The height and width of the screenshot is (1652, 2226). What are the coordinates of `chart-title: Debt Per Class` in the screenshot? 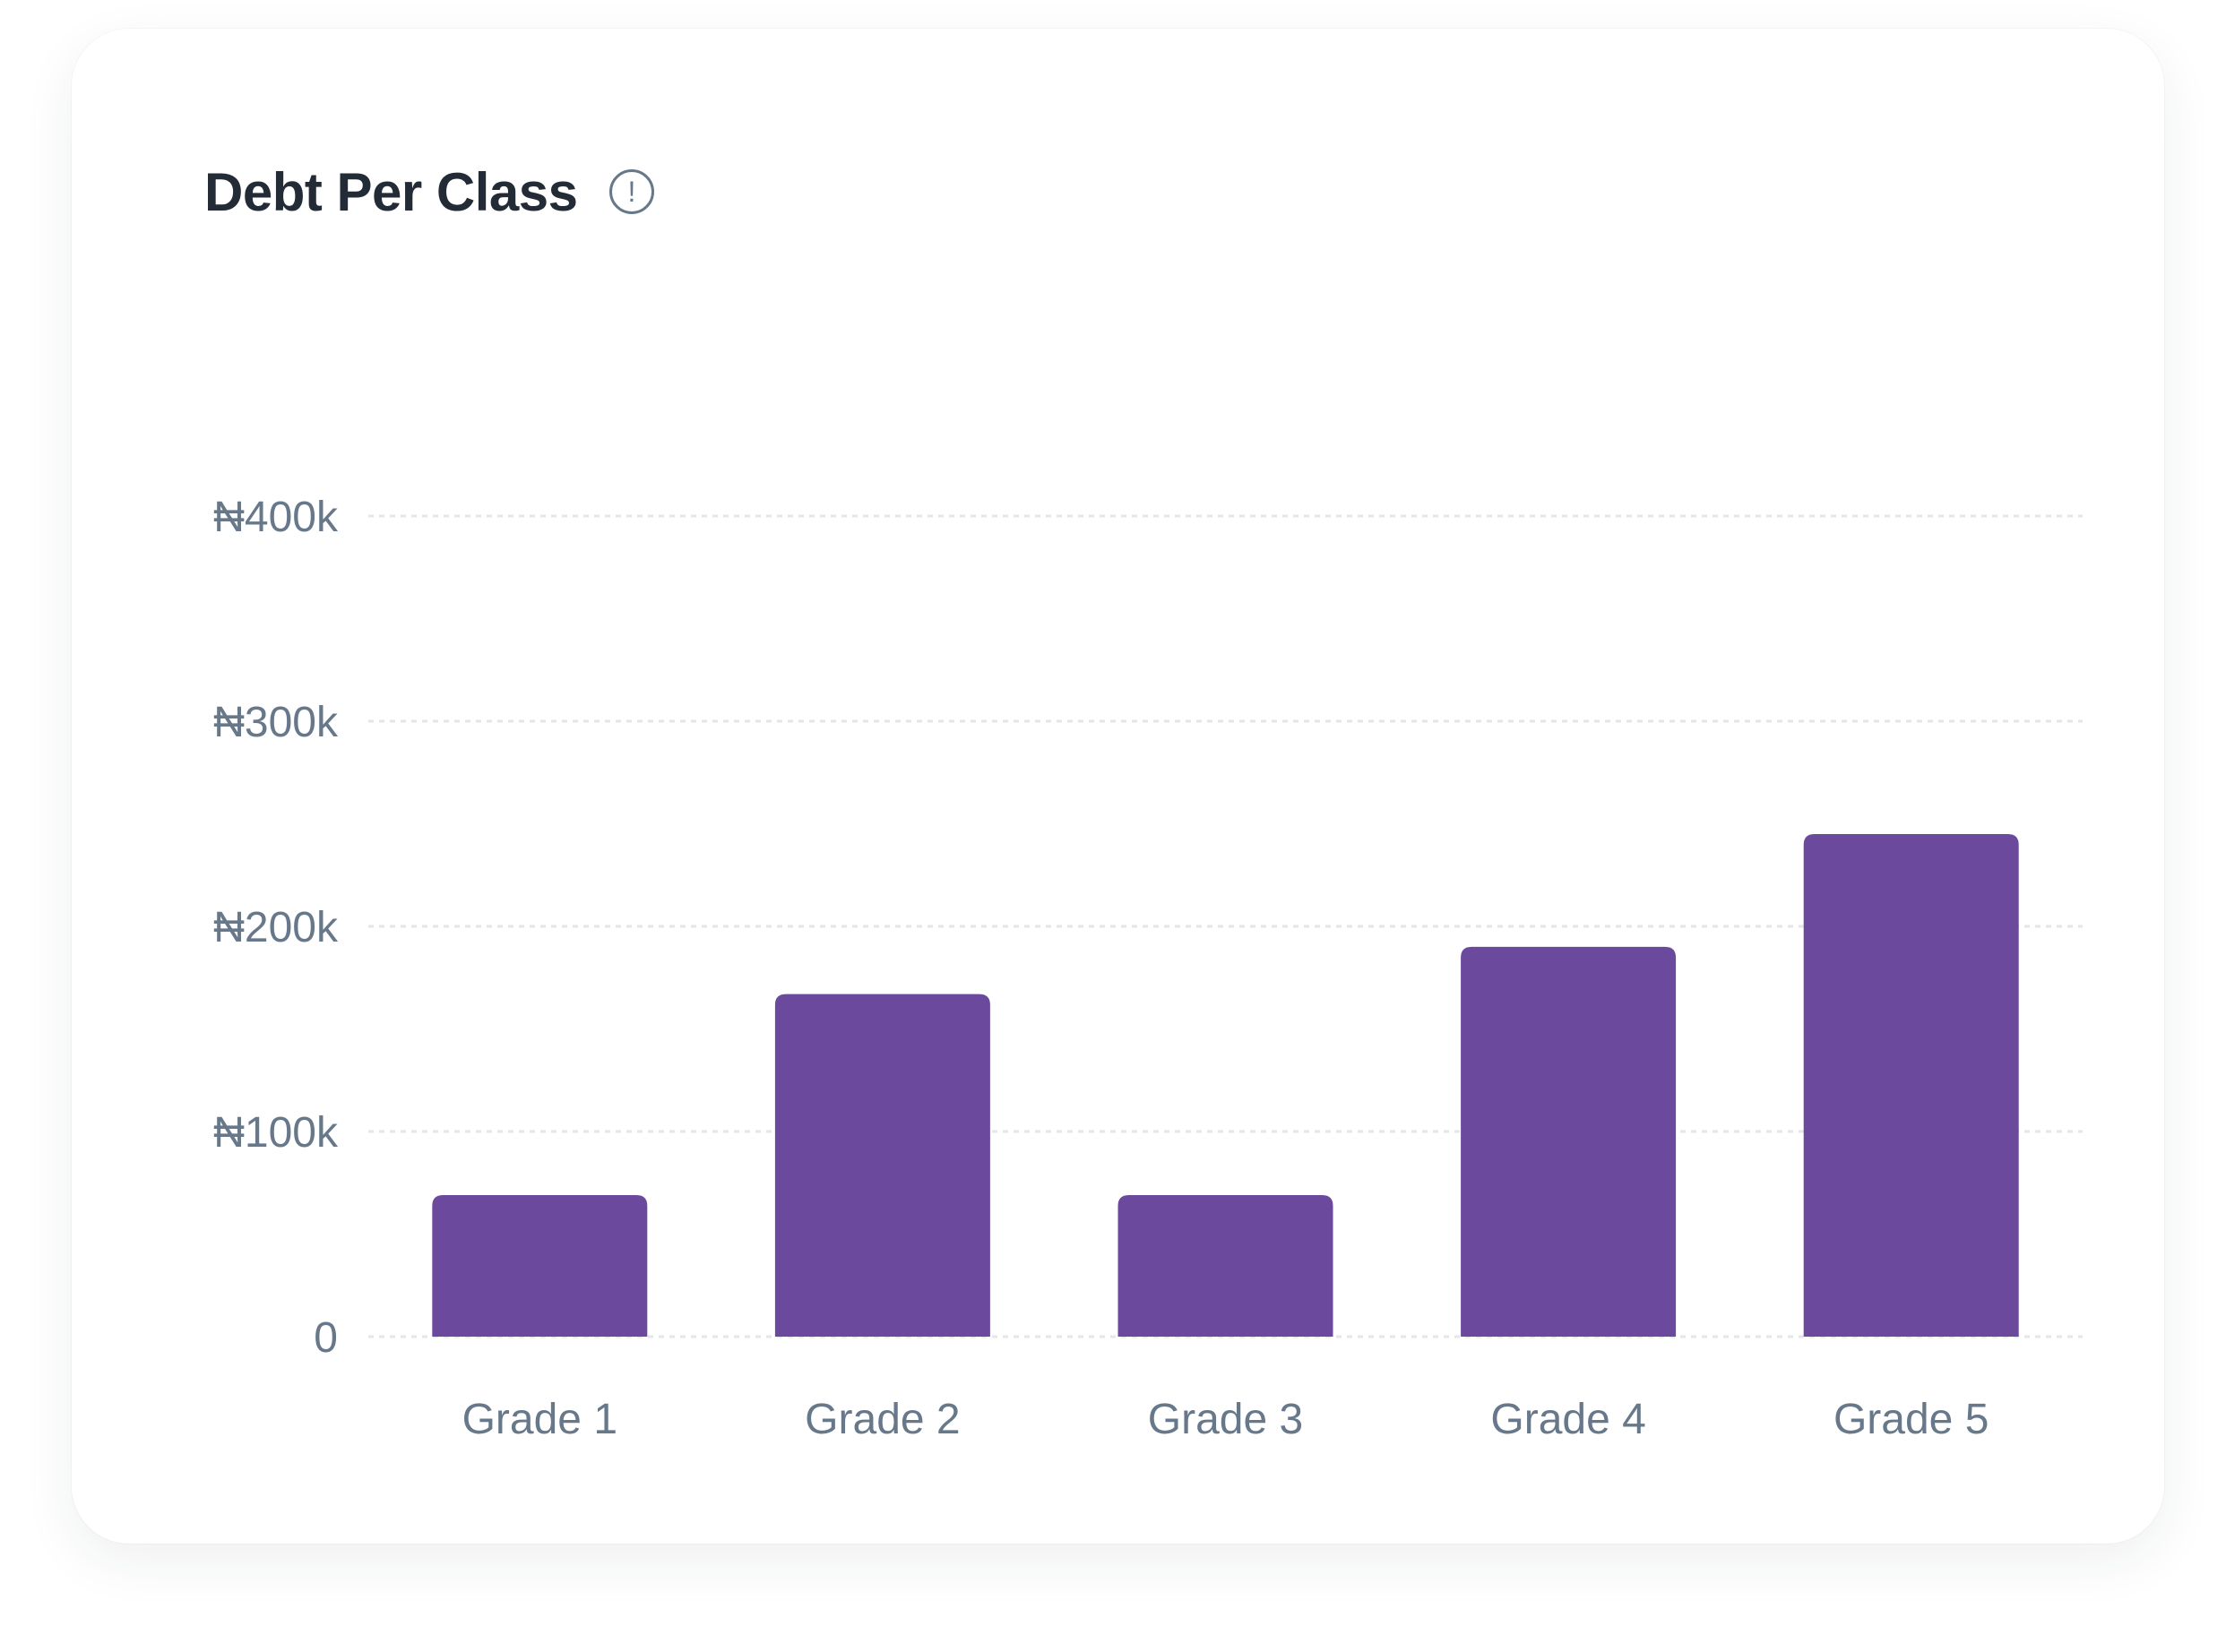 It's located at (391, 192).